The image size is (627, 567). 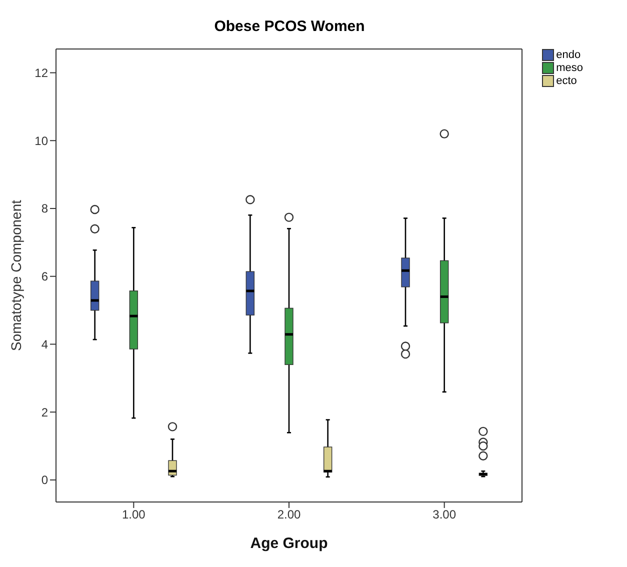 What do you see at coordinates (566, 80) in the screenshot?
I see `legend-label: ecto` at bounding box center [566, 80].